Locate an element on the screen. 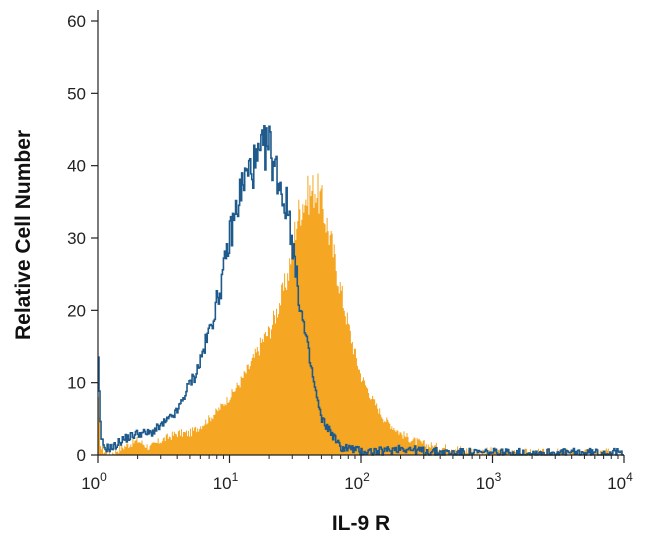 The height and width of the screenshot is (544, 650). x-tick-label: 10² is located at coordinates (357, 481).